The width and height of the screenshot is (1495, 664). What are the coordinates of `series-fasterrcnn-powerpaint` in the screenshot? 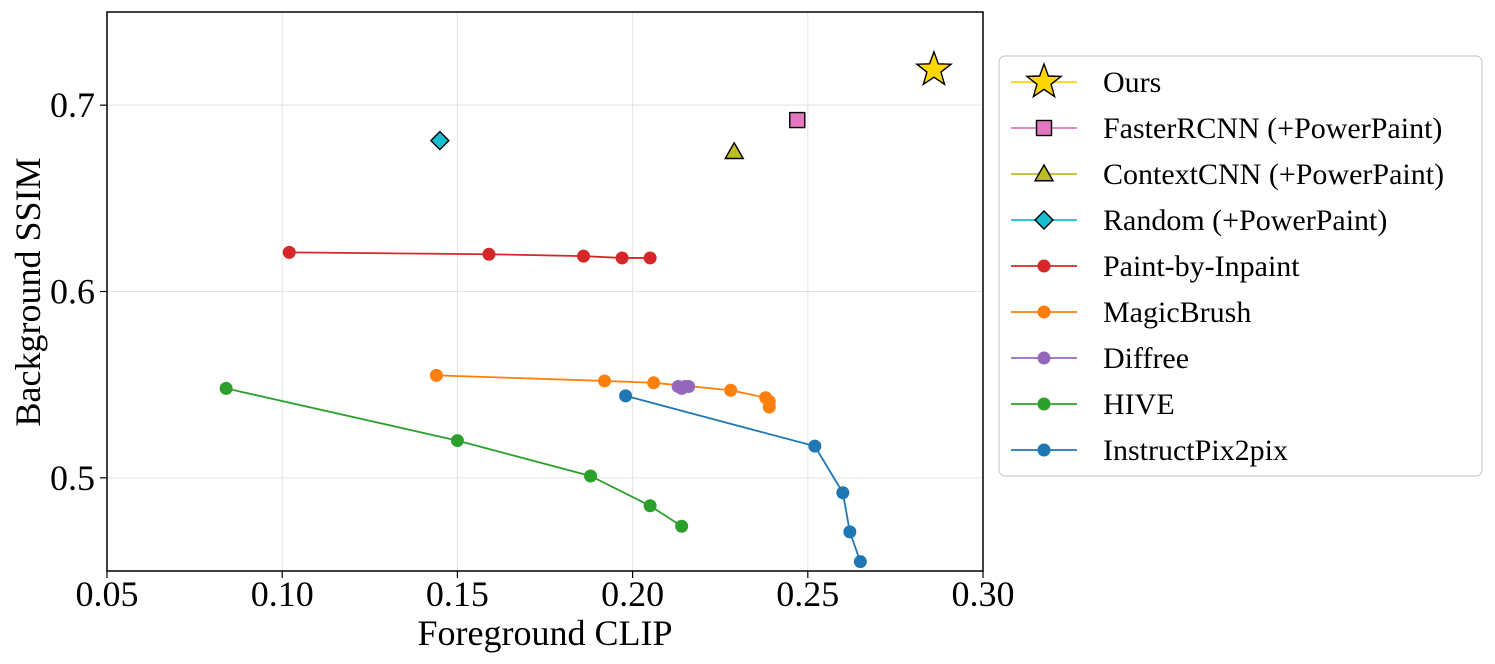 It's located at (797, 120).